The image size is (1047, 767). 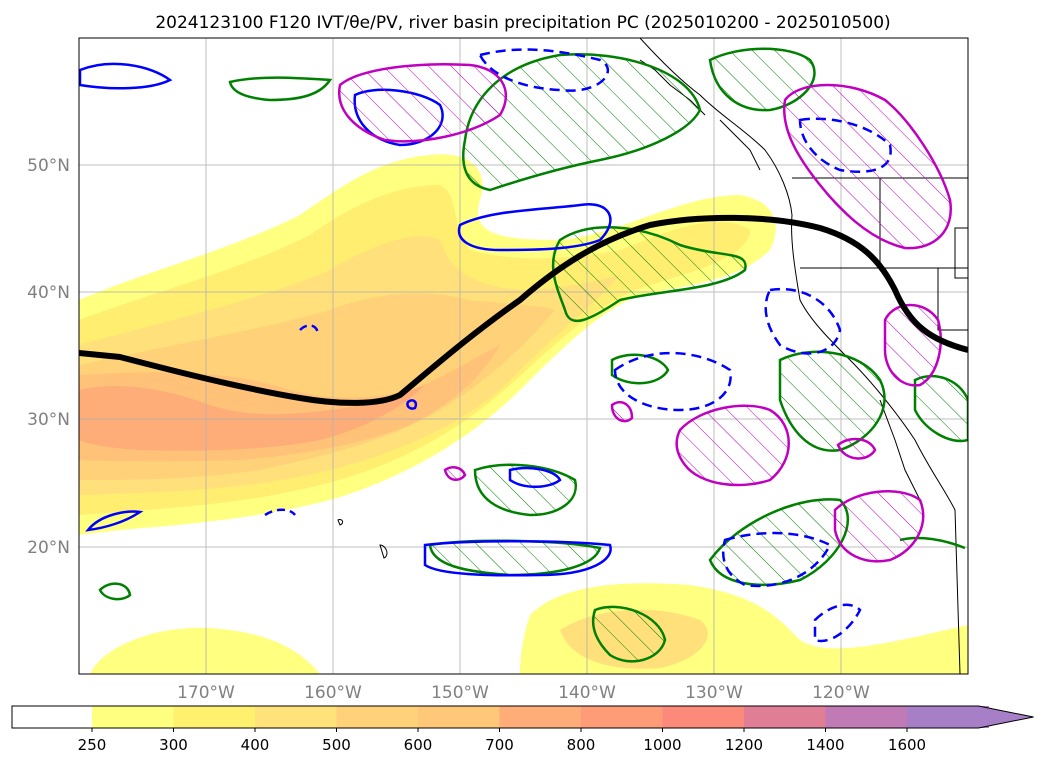 What do you see at coordinates (581, 745) in the screenshot?
I see `colorbar-tick-label: 800` at bounding box center [581, 745].